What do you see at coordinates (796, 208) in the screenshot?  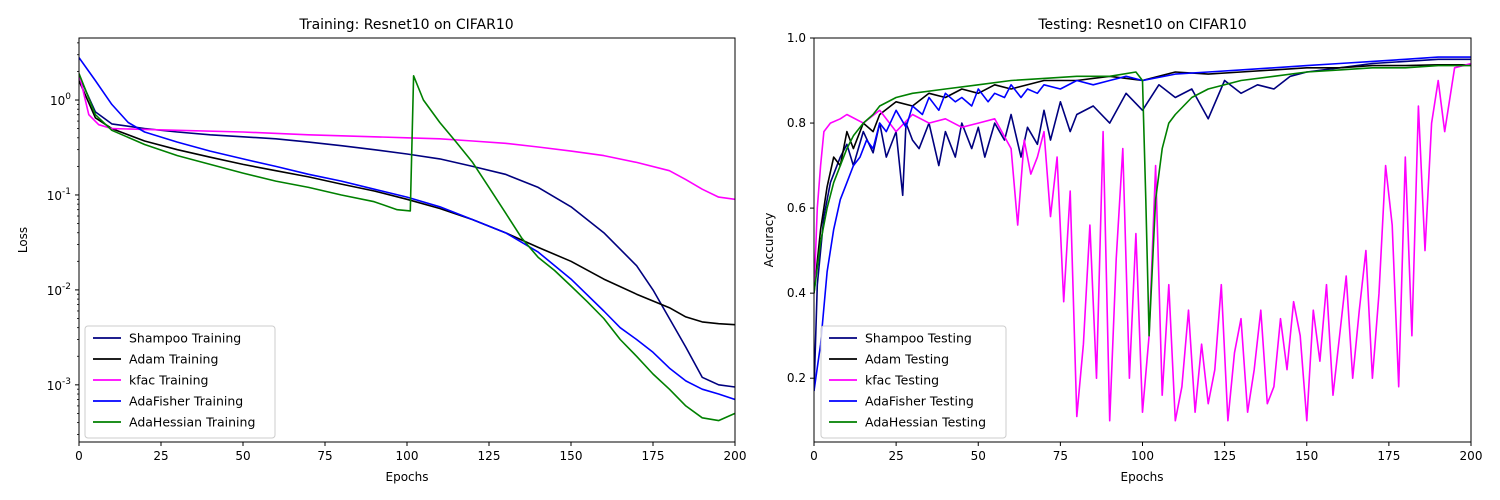 I see `y-tick-label: 0.6` at bounding box center [796, 208].